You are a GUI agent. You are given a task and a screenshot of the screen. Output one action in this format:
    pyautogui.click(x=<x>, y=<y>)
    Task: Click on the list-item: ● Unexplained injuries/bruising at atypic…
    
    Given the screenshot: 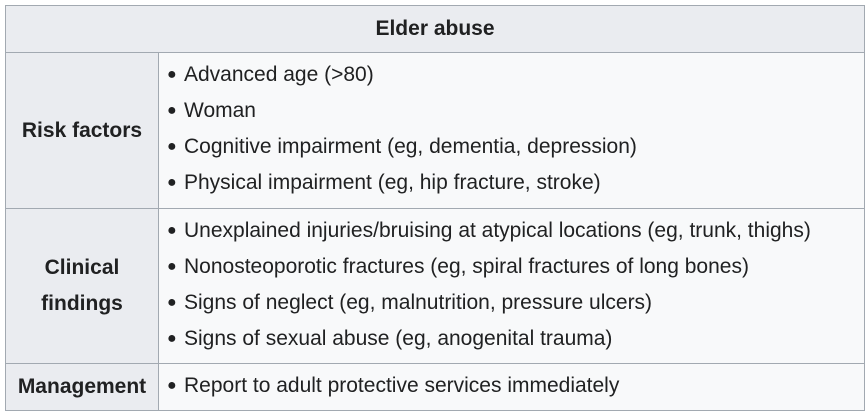 What is the action you would take?
    pyautogui.click(x=513, y=231)
    